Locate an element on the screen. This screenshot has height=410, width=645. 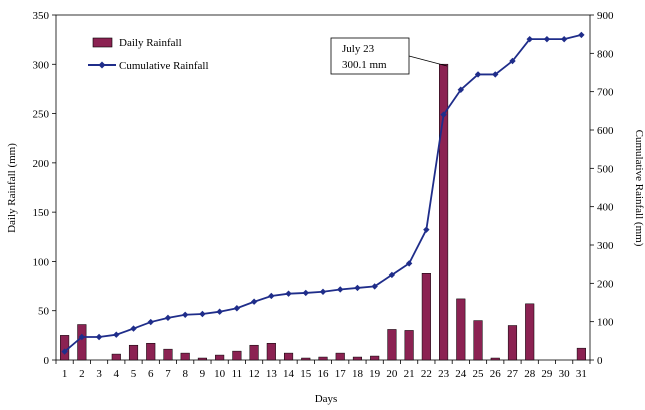
y-left-tick-label: 250 is located at coordinates (41, 115).